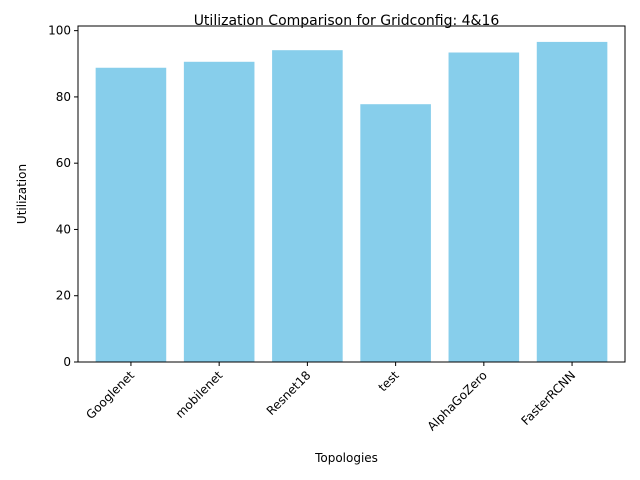 Image resolution: width=640 pixels, height=480 pixels. Describe the element at coordinates (131, 215) in the screenshot. I see `bar-googlenet` at that location.